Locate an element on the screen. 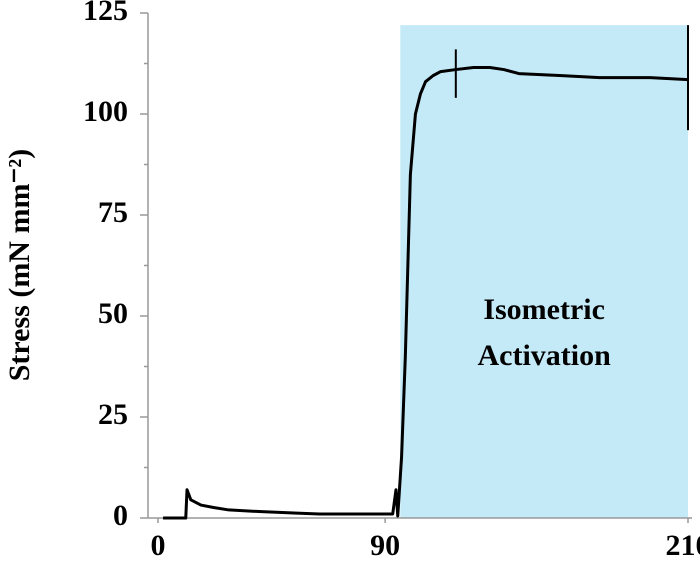  y-tick-label: 25 is located at coordinates (113, 414).